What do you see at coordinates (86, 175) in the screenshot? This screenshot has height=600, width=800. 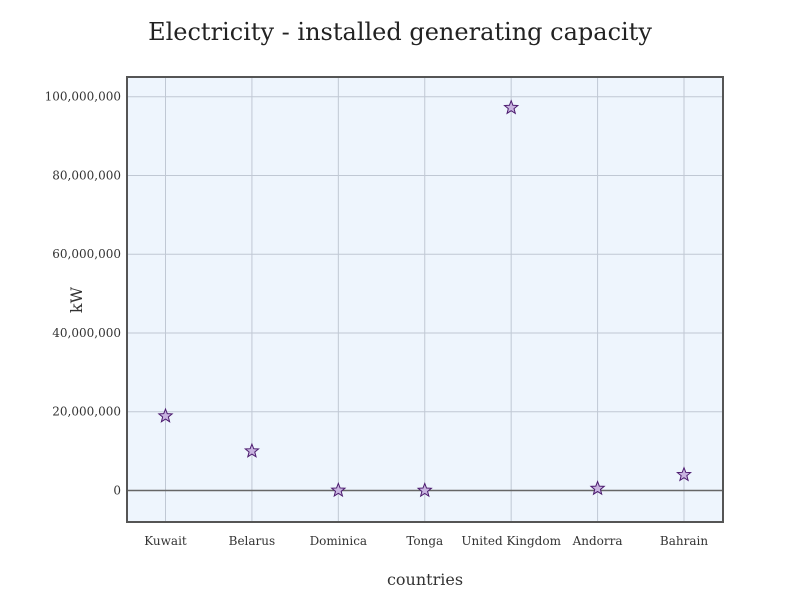 I see `y-tick-label: 80,000,000` at bounding box center [86, 175].